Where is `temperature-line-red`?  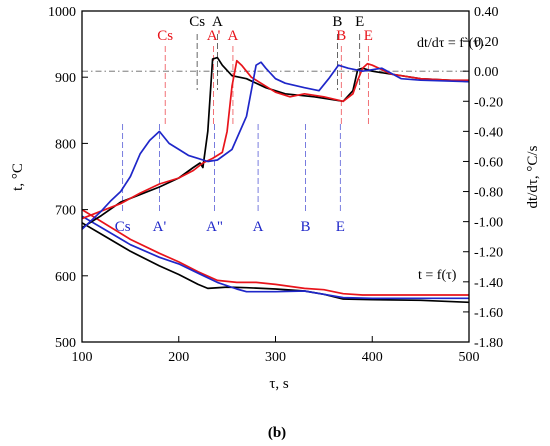 temperature-line-red is located at coordinates (275, 252).